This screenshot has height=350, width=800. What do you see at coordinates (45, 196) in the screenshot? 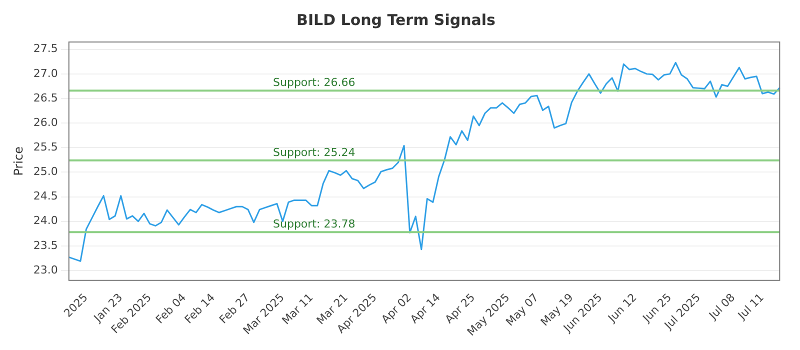
I see `y-tick-label: 24.5` at bounding box center [45, 196].